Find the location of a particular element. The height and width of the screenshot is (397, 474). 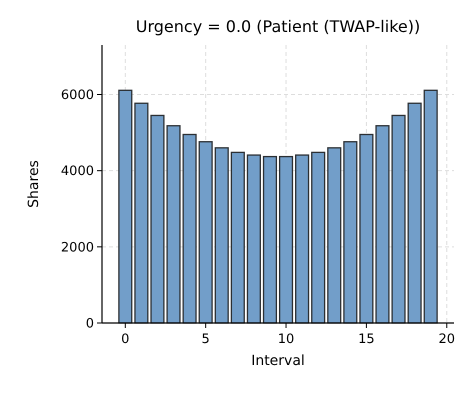

y-tick-label: 6000 is located at coordinates (77, 96).